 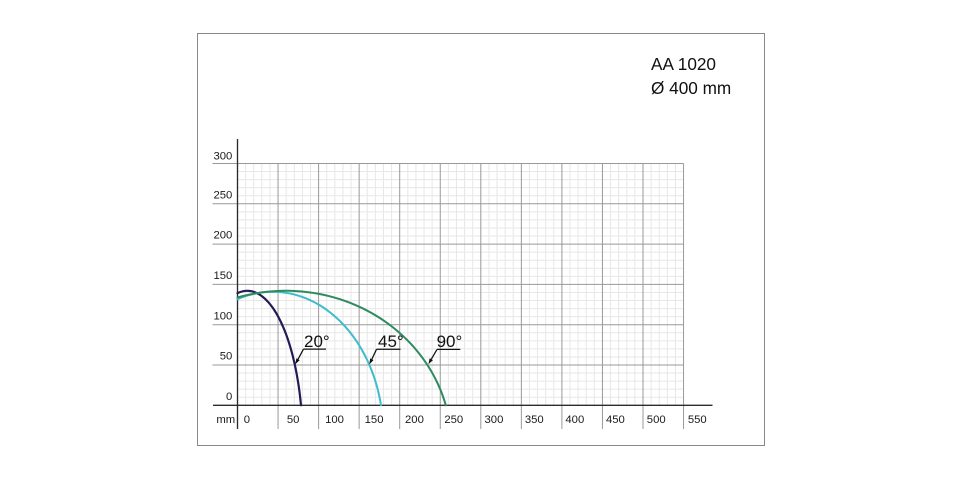 I want to click on svg-text: 450, so click(x=615, y=420).